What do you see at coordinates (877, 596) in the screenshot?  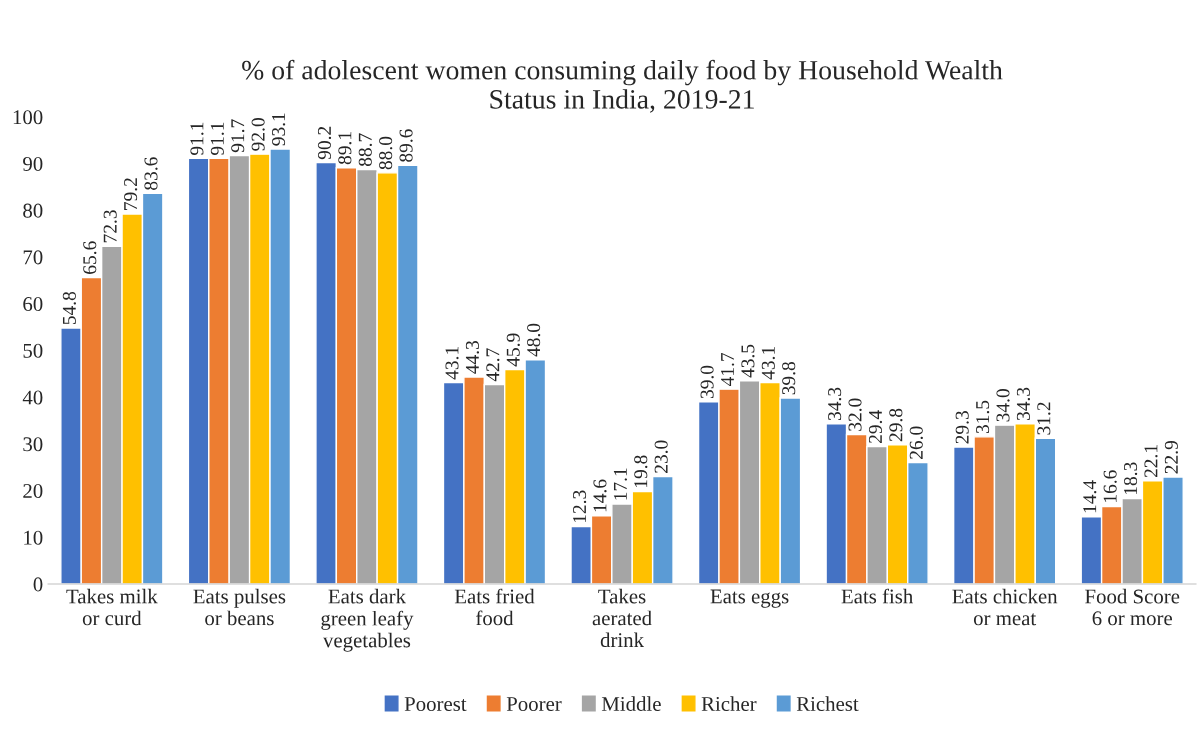 I see `x-tick-label: Eats fish` at bounding box center [877, 596].